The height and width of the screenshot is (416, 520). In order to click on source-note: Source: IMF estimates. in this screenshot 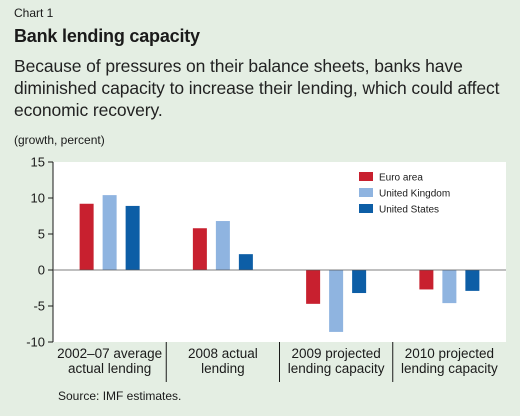, I will do `click(120, 396)`.